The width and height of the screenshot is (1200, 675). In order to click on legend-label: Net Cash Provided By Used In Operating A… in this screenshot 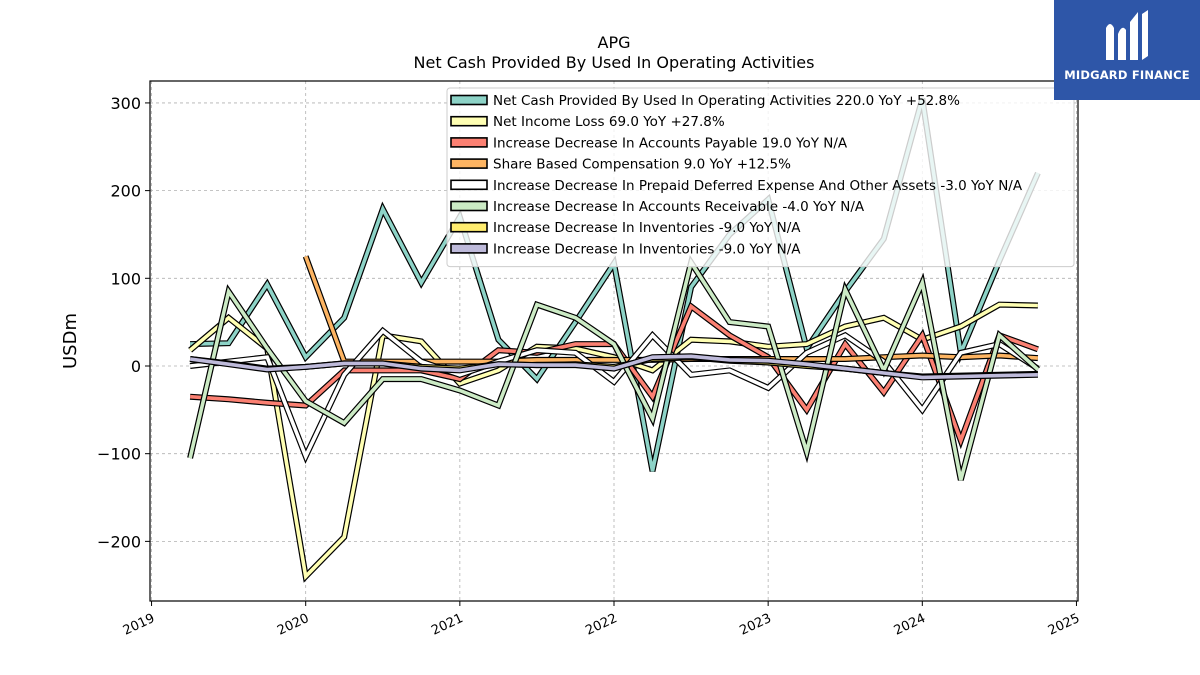, I will do `click(726, 101)`.